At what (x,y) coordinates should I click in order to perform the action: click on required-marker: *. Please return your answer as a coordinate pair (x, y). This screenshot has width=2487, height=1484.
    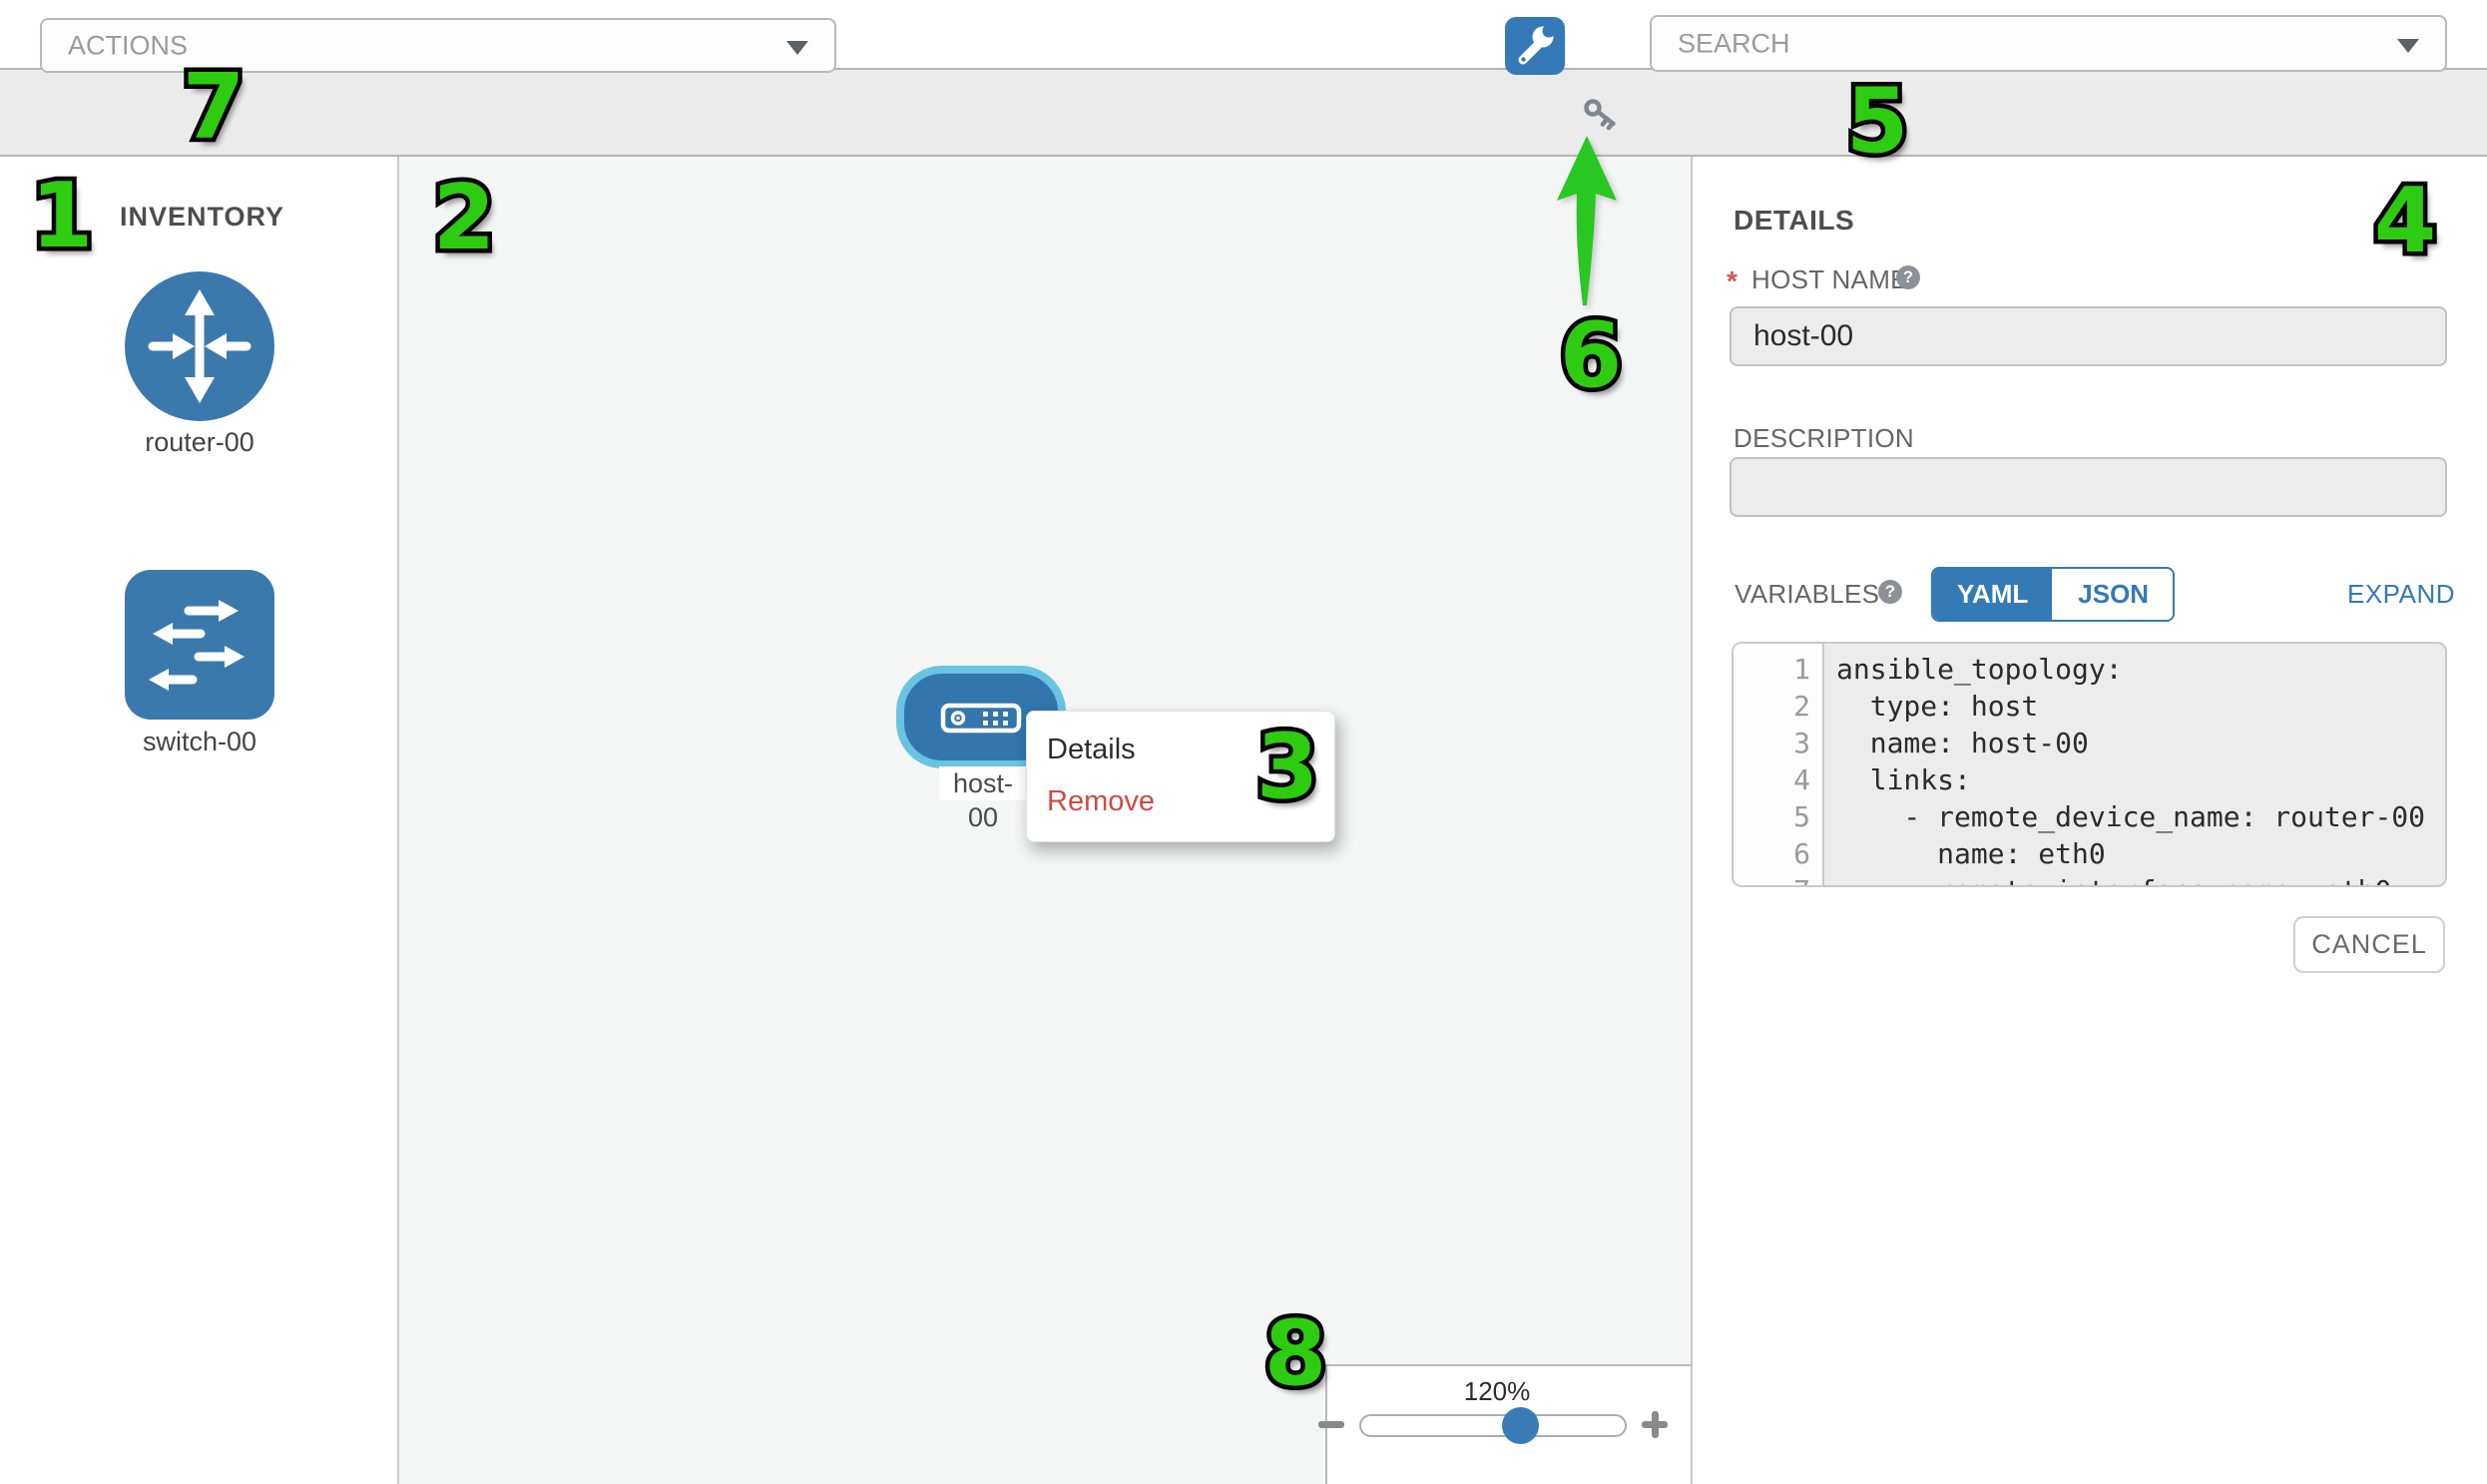
    Looking at the image, I should click on (1732, 280).